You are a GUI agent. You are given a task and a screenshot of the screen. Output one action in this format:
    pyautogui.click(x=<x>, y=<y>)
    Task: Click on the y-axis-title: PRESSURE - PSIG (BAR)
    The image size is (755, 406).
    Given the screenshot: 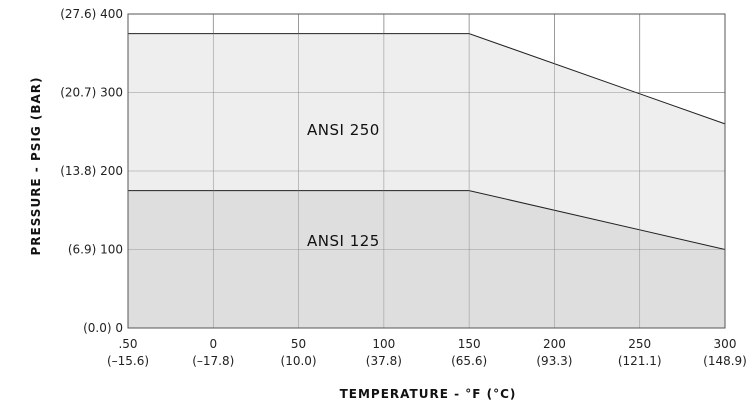 What is the action you would take?
    pyautogui.click(x=36, y=165)
    